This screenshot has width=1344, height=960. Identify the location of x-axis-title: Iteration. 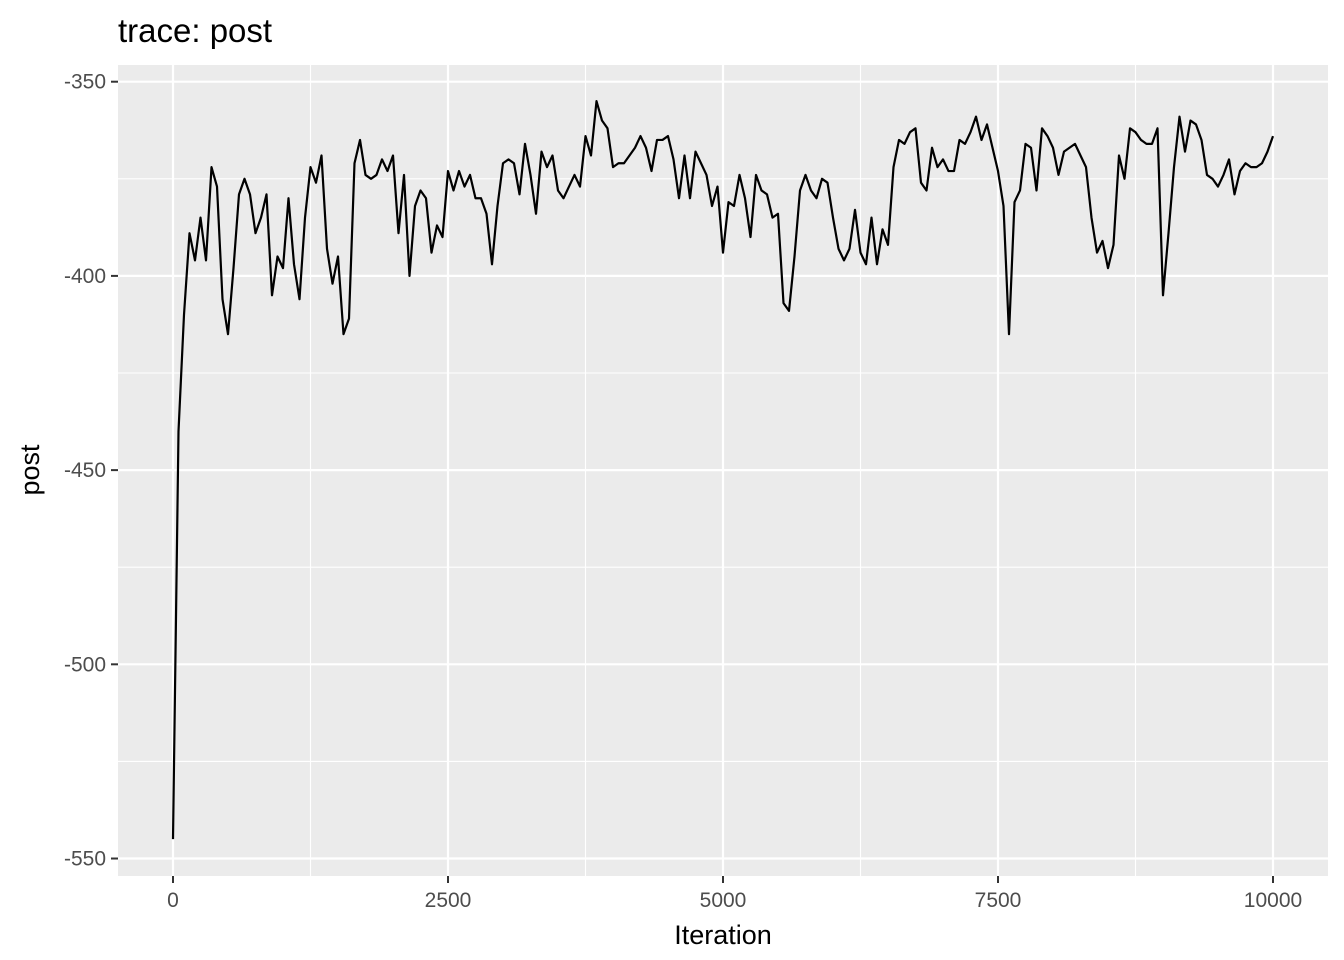
(723, 935).